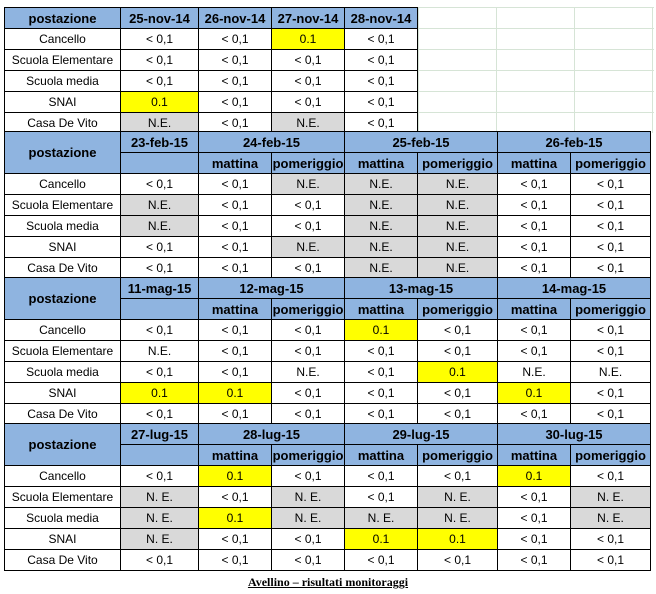  Describe the element at coordinates (328, 582) in the screenshot. I see `table-caption: Avellino – risultati monitoraggi` at that location.